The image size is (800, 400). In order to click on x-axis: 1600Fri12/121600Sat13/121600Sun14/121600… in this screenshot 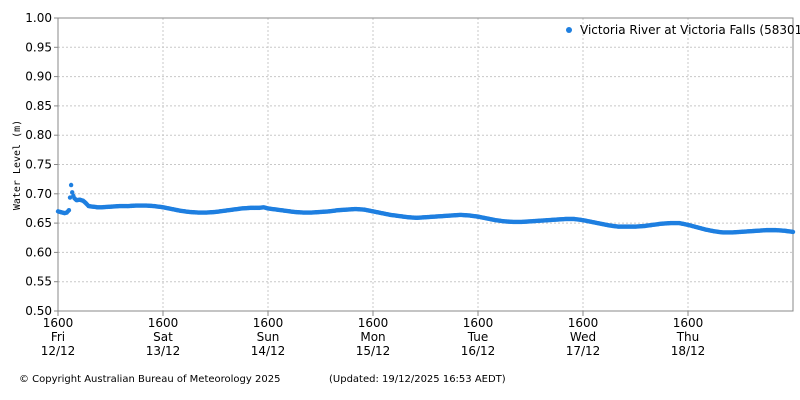, I will do `click(373, 334)`.